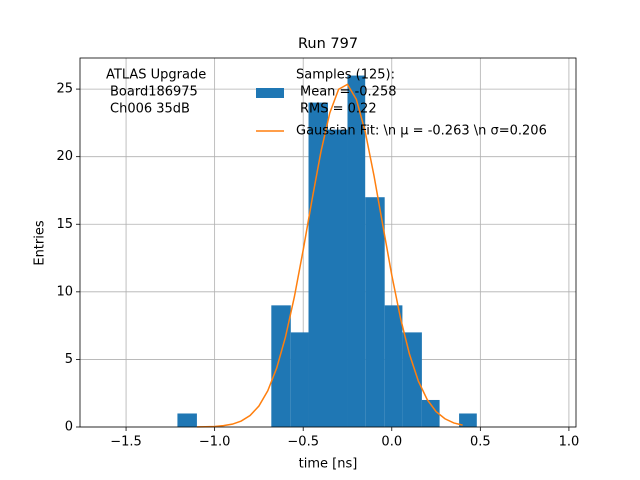 The height and width of the screenshot is (480, 640). I want to click on x-tick-label: 0.0, so click(391, 442).